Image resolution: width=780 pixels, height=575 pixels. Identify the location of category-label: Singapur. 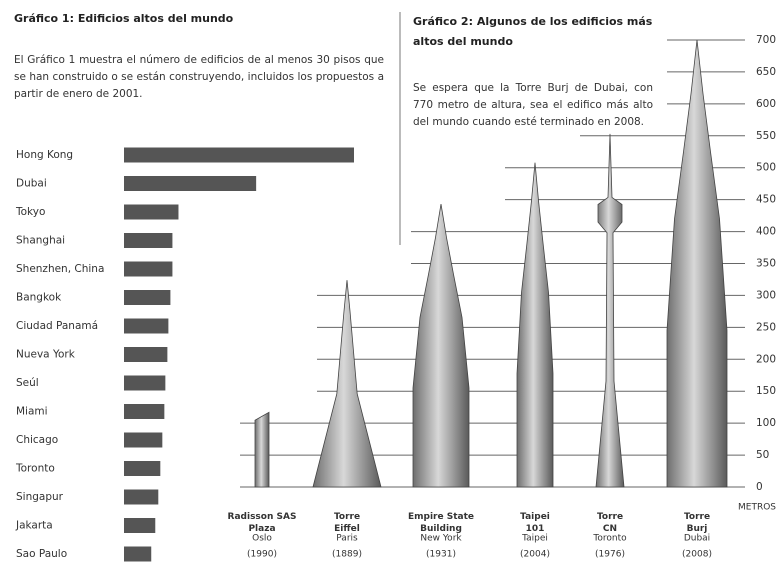
(40, 497).